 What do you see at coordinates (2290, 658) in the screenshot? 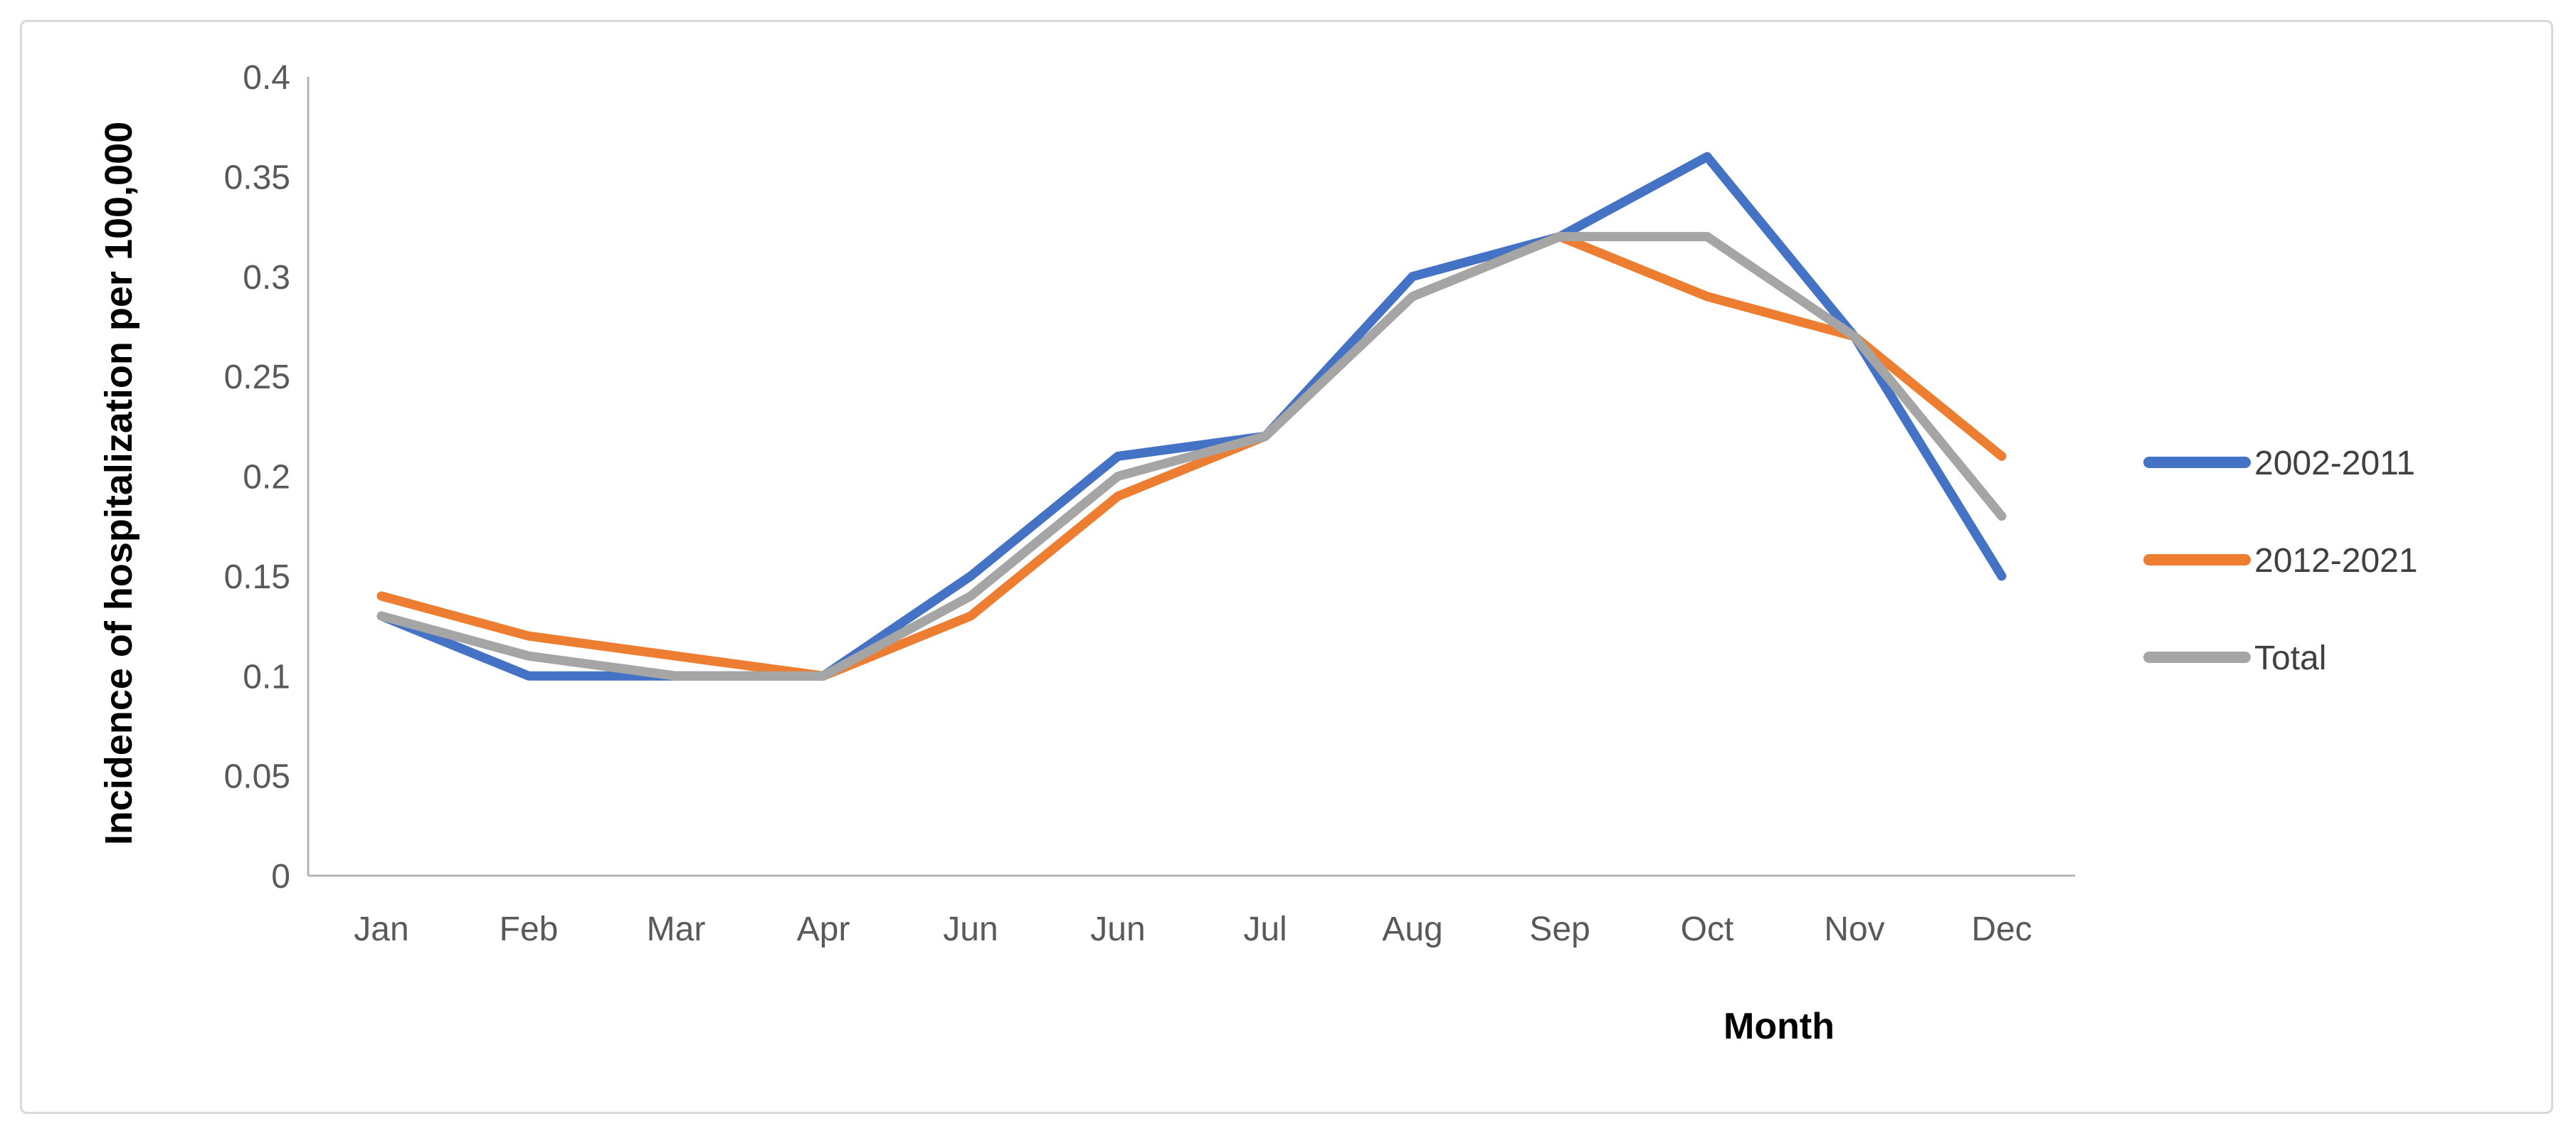
I see `legend-label-total: Total` at bounding box center [2290, 658].